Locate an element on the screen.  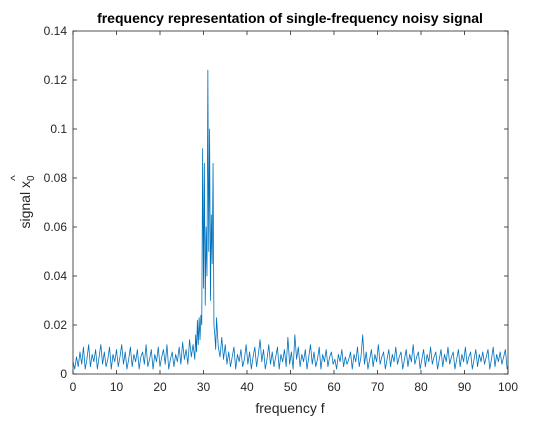
x-tick-label: 40 is located at coordinates (247, 387).